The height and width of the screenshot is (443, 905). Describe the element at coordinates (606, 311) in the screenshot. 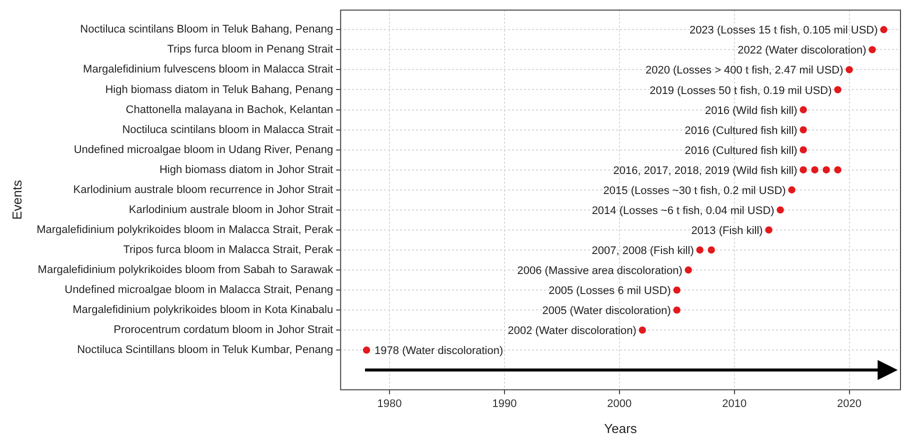

I see `annotation: 2005 (Water discoloration)` at that location.